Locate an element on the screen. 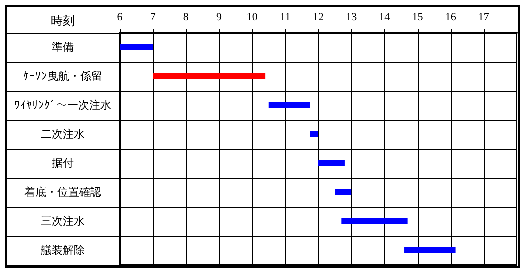 This screenshot has height=272, width=526. x-axis-title: 時刻 is located at coordinates (63, 21).